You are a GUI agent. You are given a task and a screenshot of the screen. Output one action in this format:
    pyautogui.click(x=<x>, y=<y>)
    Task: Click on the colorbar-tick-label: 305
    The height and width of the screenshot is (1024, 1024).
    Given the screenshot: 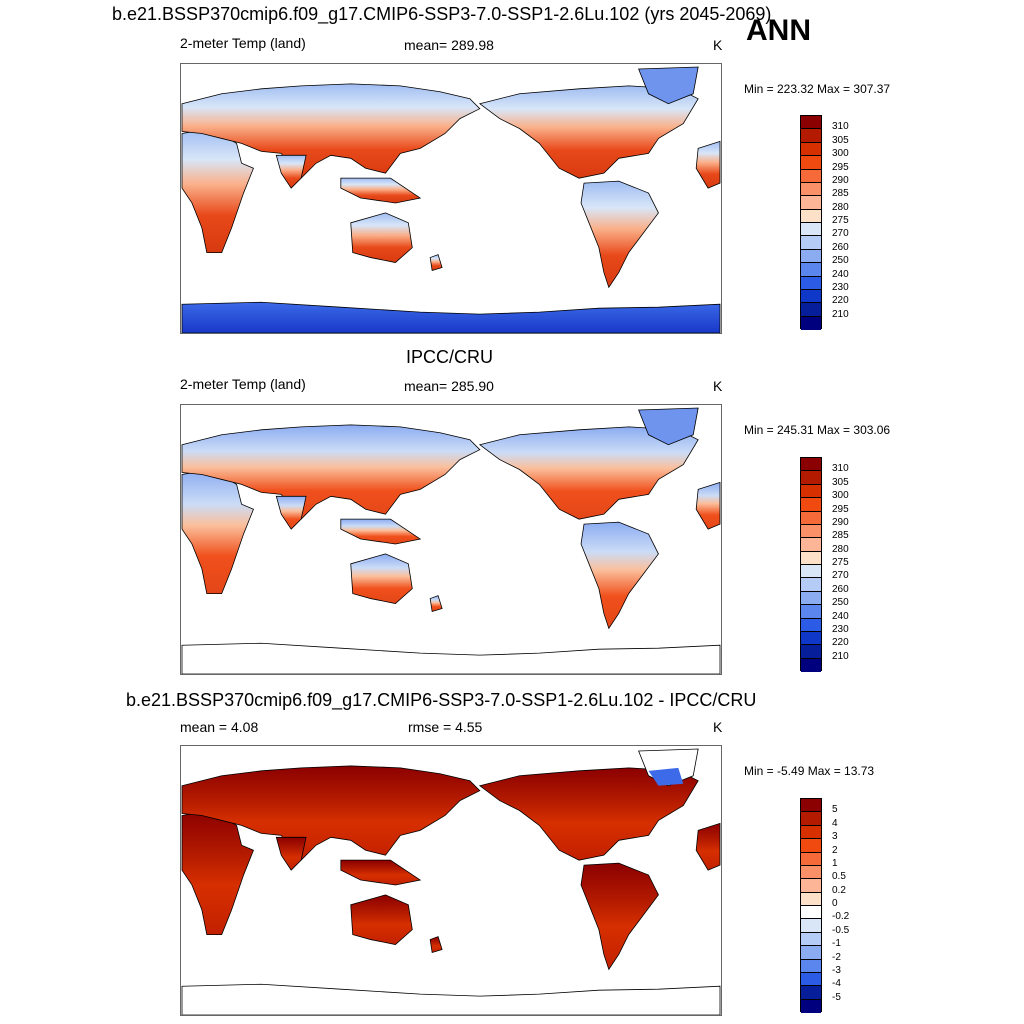 What is the action you would take?
    pyautogui.click(x=840, y=482)
    